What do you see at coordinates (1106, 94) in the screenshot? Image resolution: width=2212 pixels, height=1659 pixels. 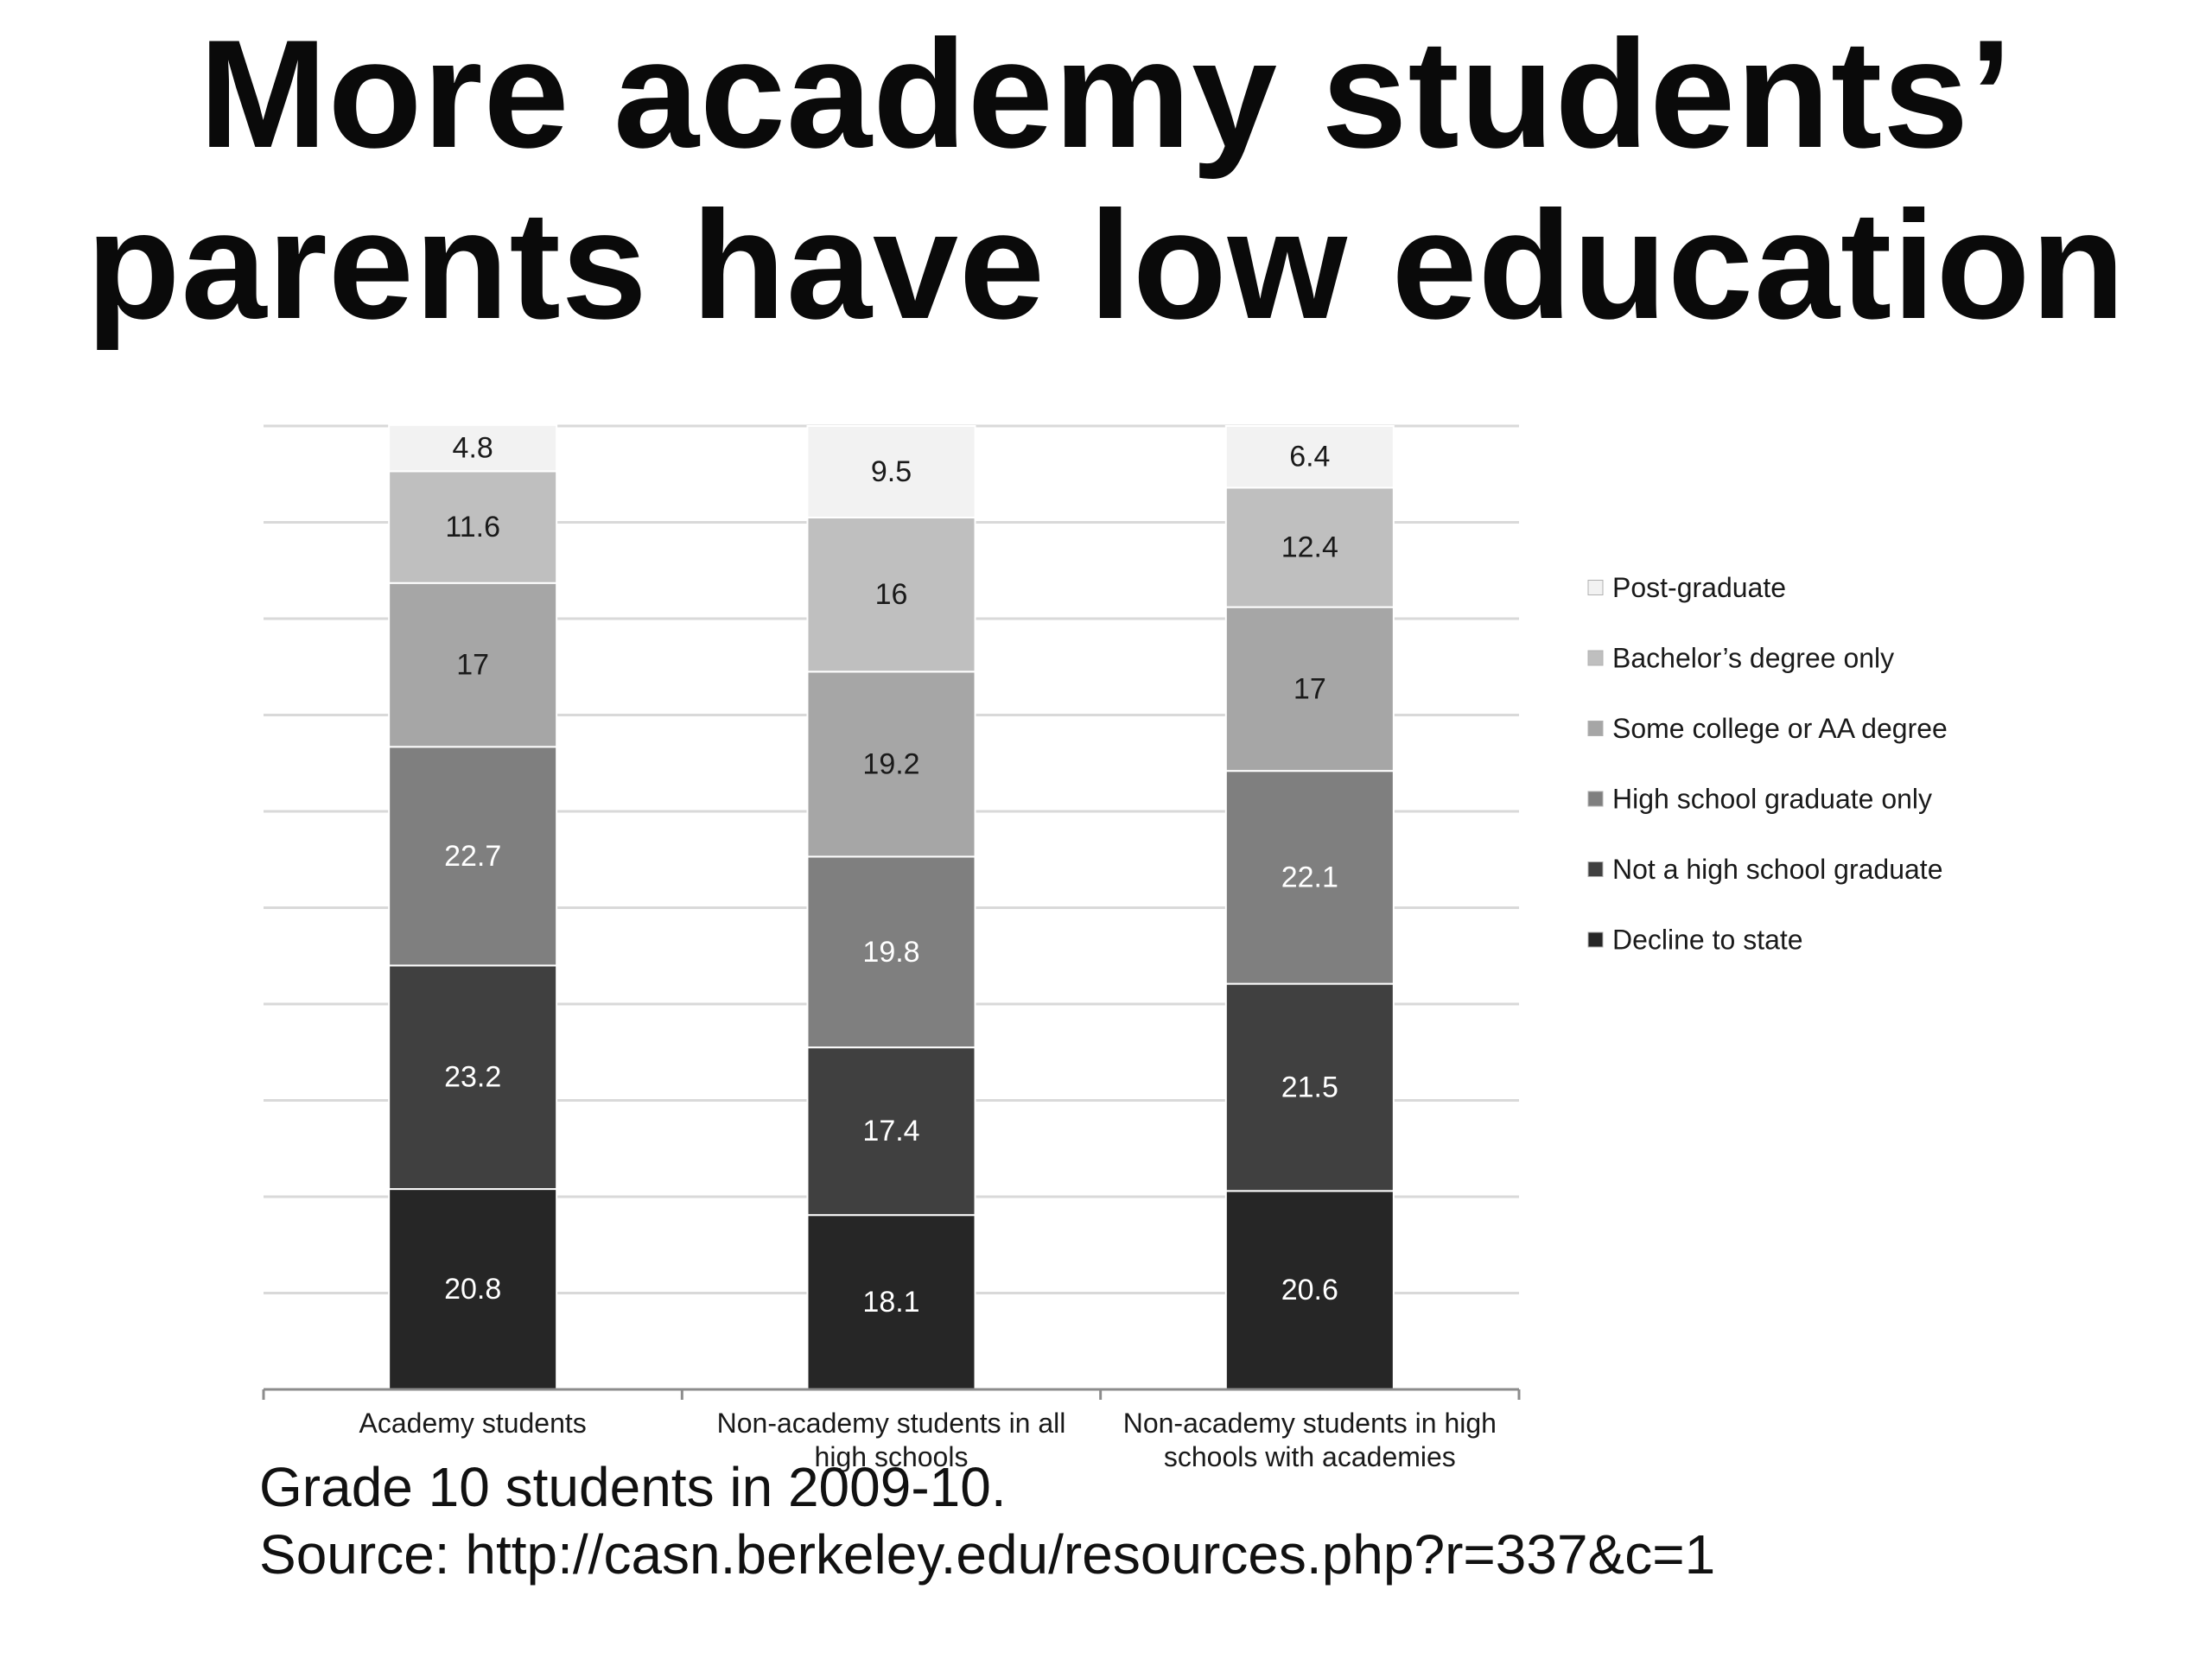 I see `title-line-1: More academy students’` at bounding box center [1106, 94].